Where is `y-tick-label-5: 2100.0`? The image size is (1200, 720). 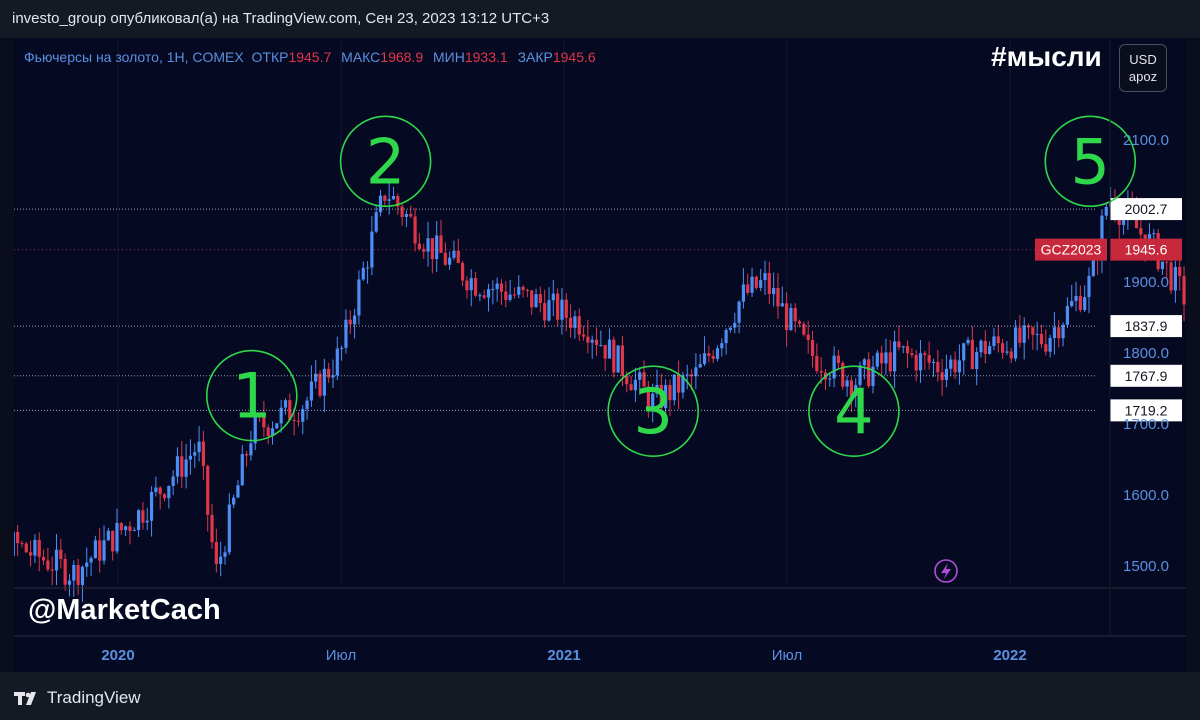 y-tick-label-5: 2100.0 is located at coordinates (1146, 140).